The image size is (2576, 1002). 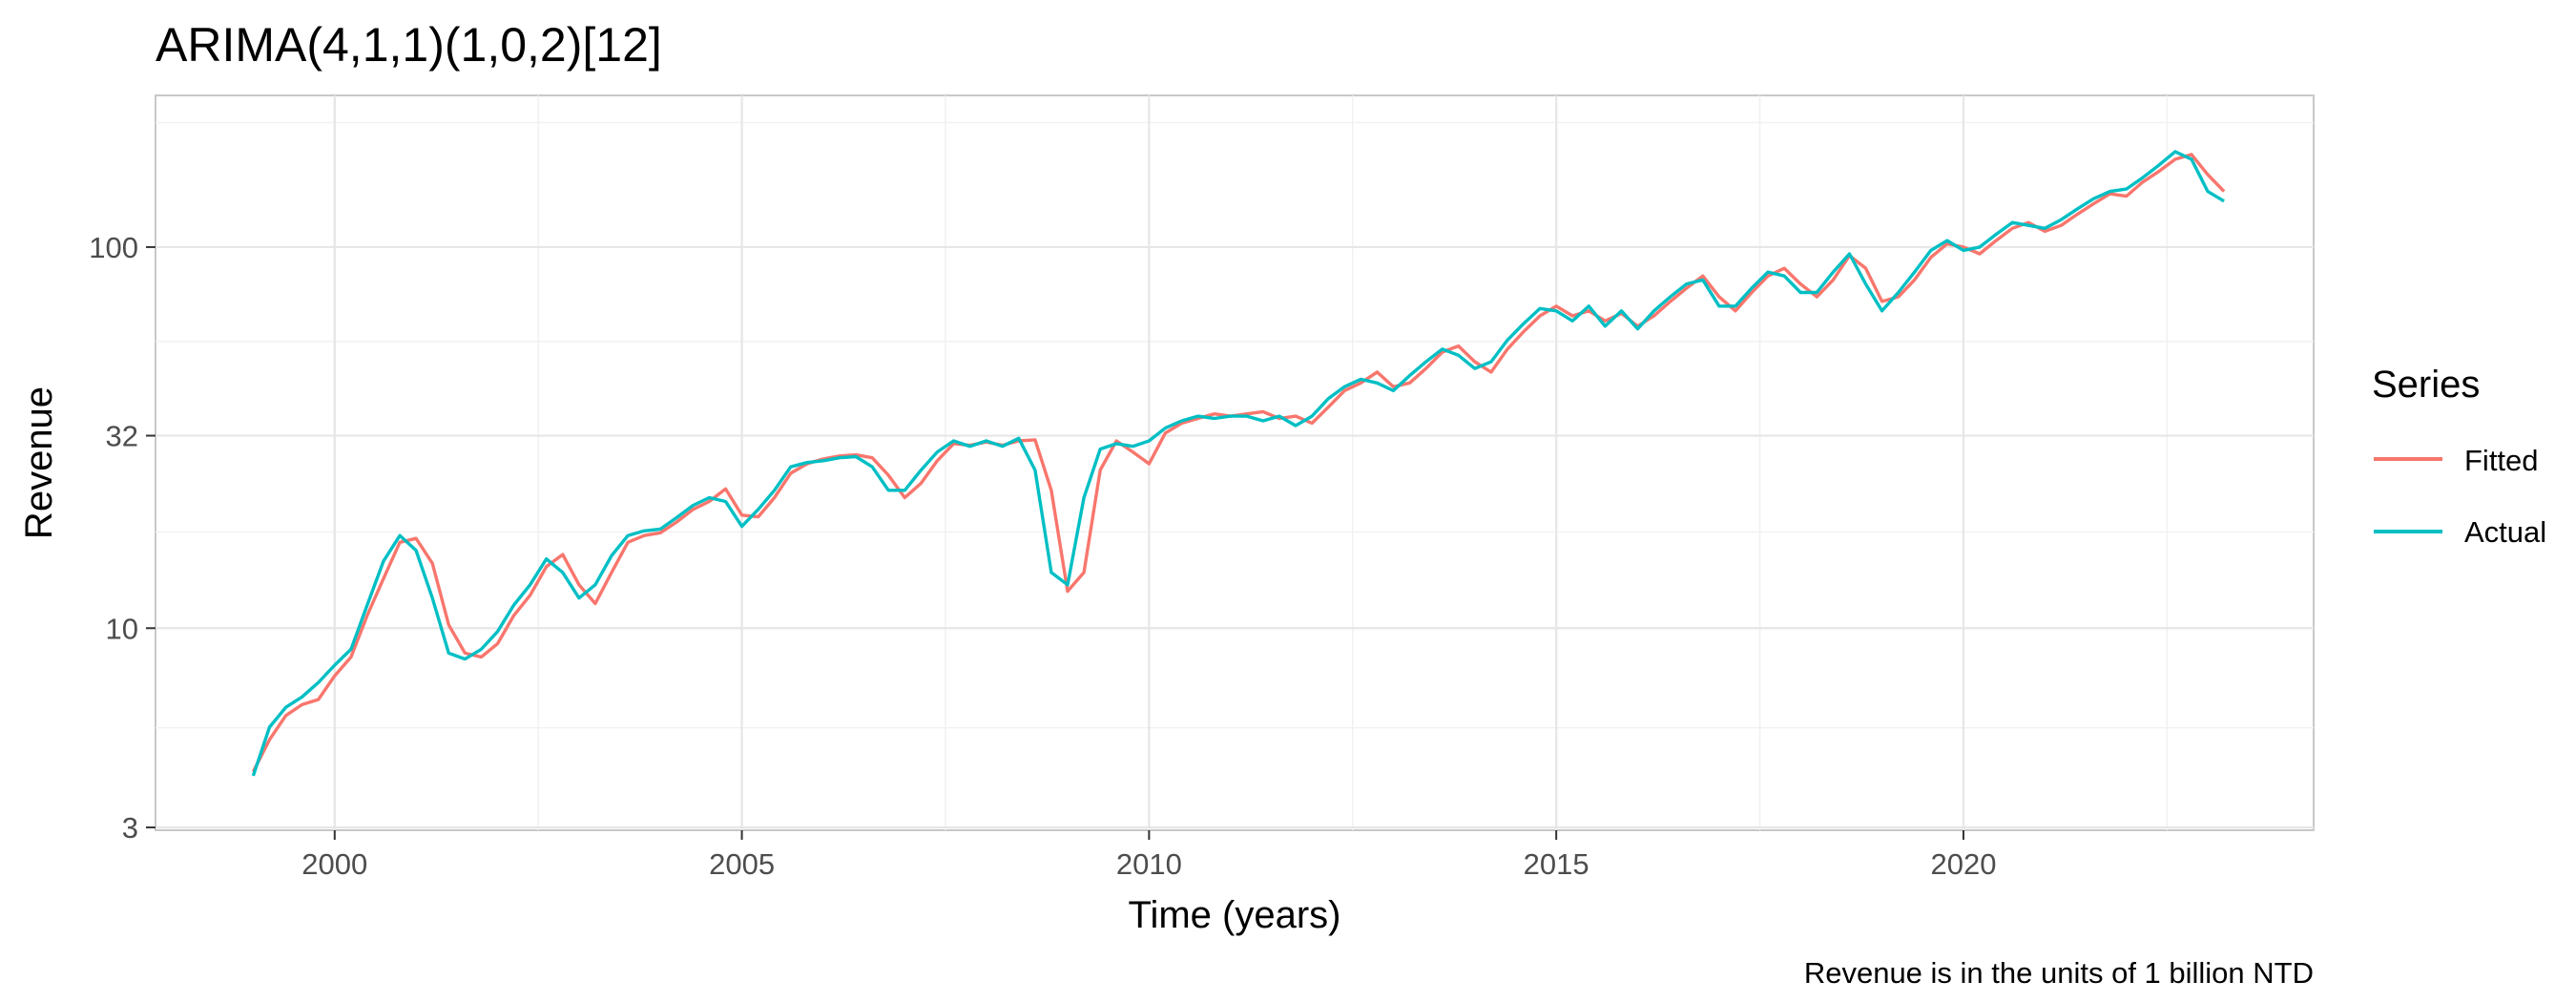 I want to click on legend: Series Fitted Actual, so click(x=2459, y=456).